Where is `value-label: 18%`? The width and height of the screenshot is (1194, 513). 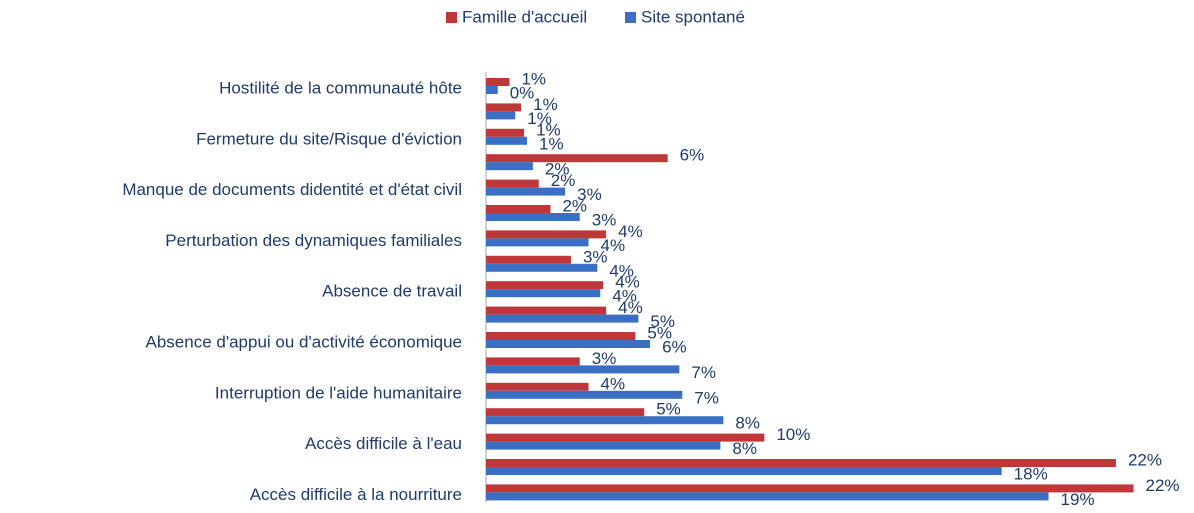 value-label: 18% is located at coordinates (1031, 473).